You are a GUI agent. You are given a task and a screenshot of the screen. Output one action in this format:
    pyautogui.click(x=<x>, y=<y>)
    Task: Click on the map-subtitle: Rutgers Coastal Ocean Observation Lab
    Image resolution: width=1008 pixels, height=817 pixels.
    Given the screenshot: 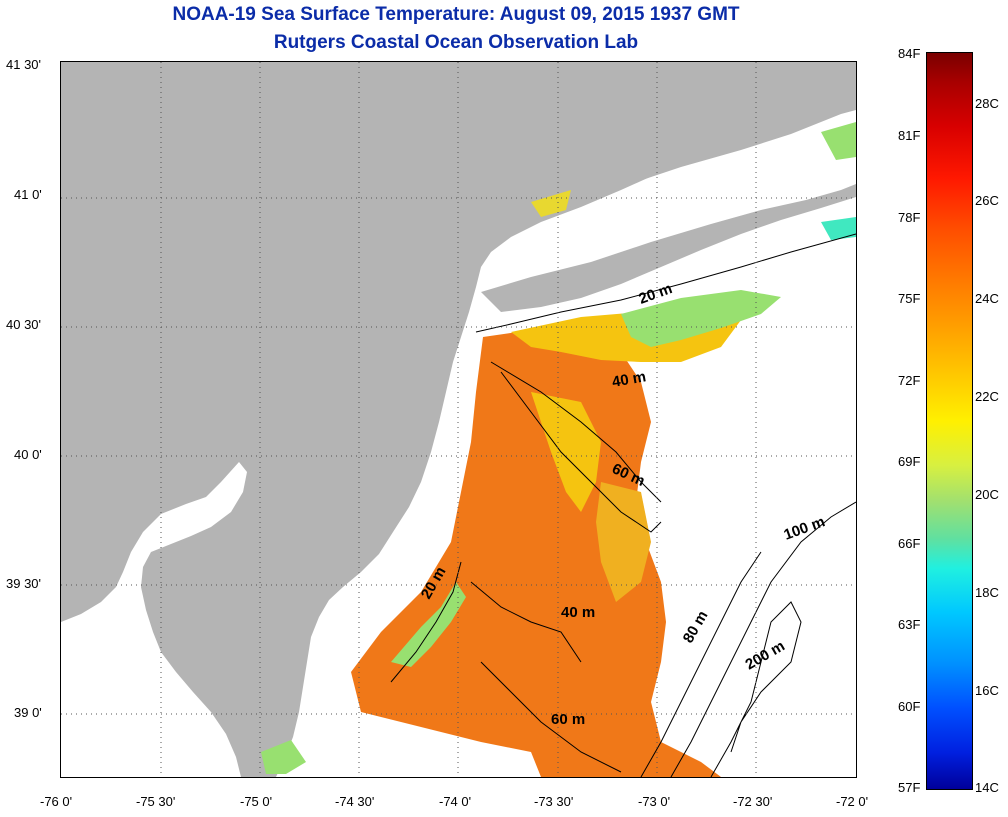 What is the action you would take?
    pyautogui.click(x=456, y=42)
    